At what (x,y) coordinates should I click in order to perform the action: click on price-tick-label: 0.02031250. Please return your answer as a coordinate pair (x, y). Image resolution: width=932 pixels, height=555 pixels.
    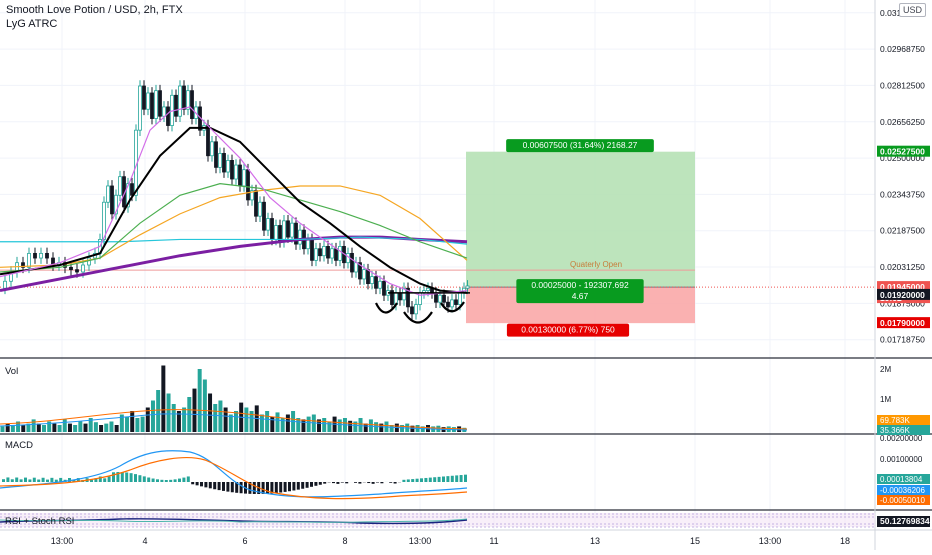
    Looking at the image, I should click on (902, 267).